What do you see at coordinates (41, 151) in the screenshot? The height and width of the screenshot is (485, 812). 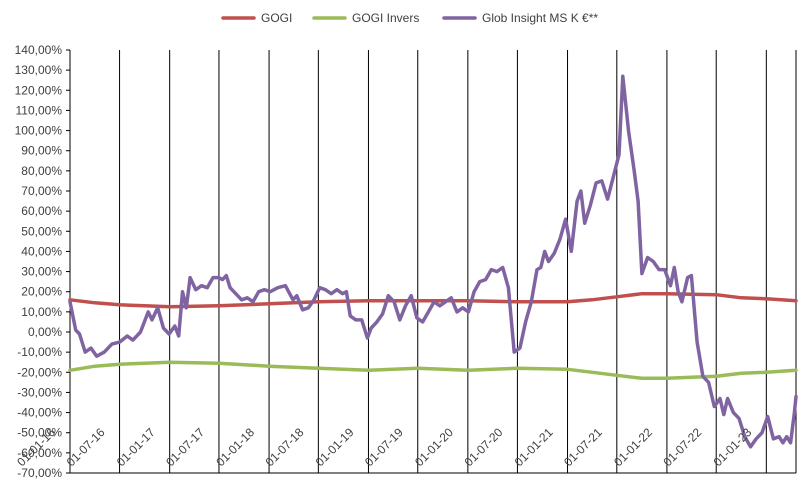 I see `y-tick-label: 90,00%` at bounding box center [41, 151].